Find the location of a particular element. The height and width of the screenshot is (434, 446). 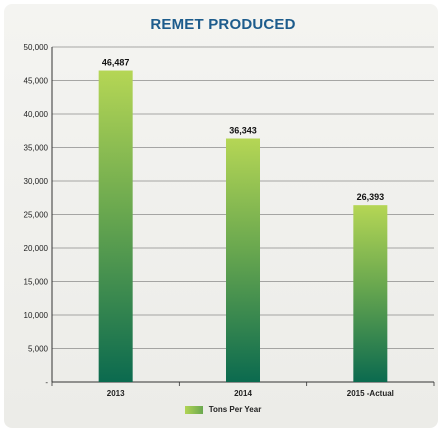

y-tick-label: 45,000 is located at coordinates (36, 81).